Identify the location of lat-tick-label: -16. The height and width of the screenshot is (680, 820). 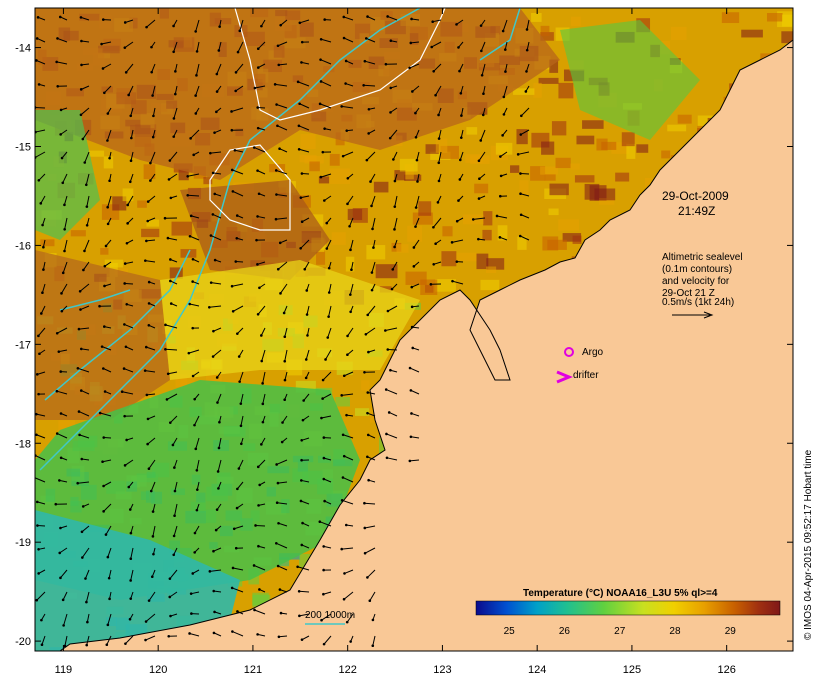
(23, 246).